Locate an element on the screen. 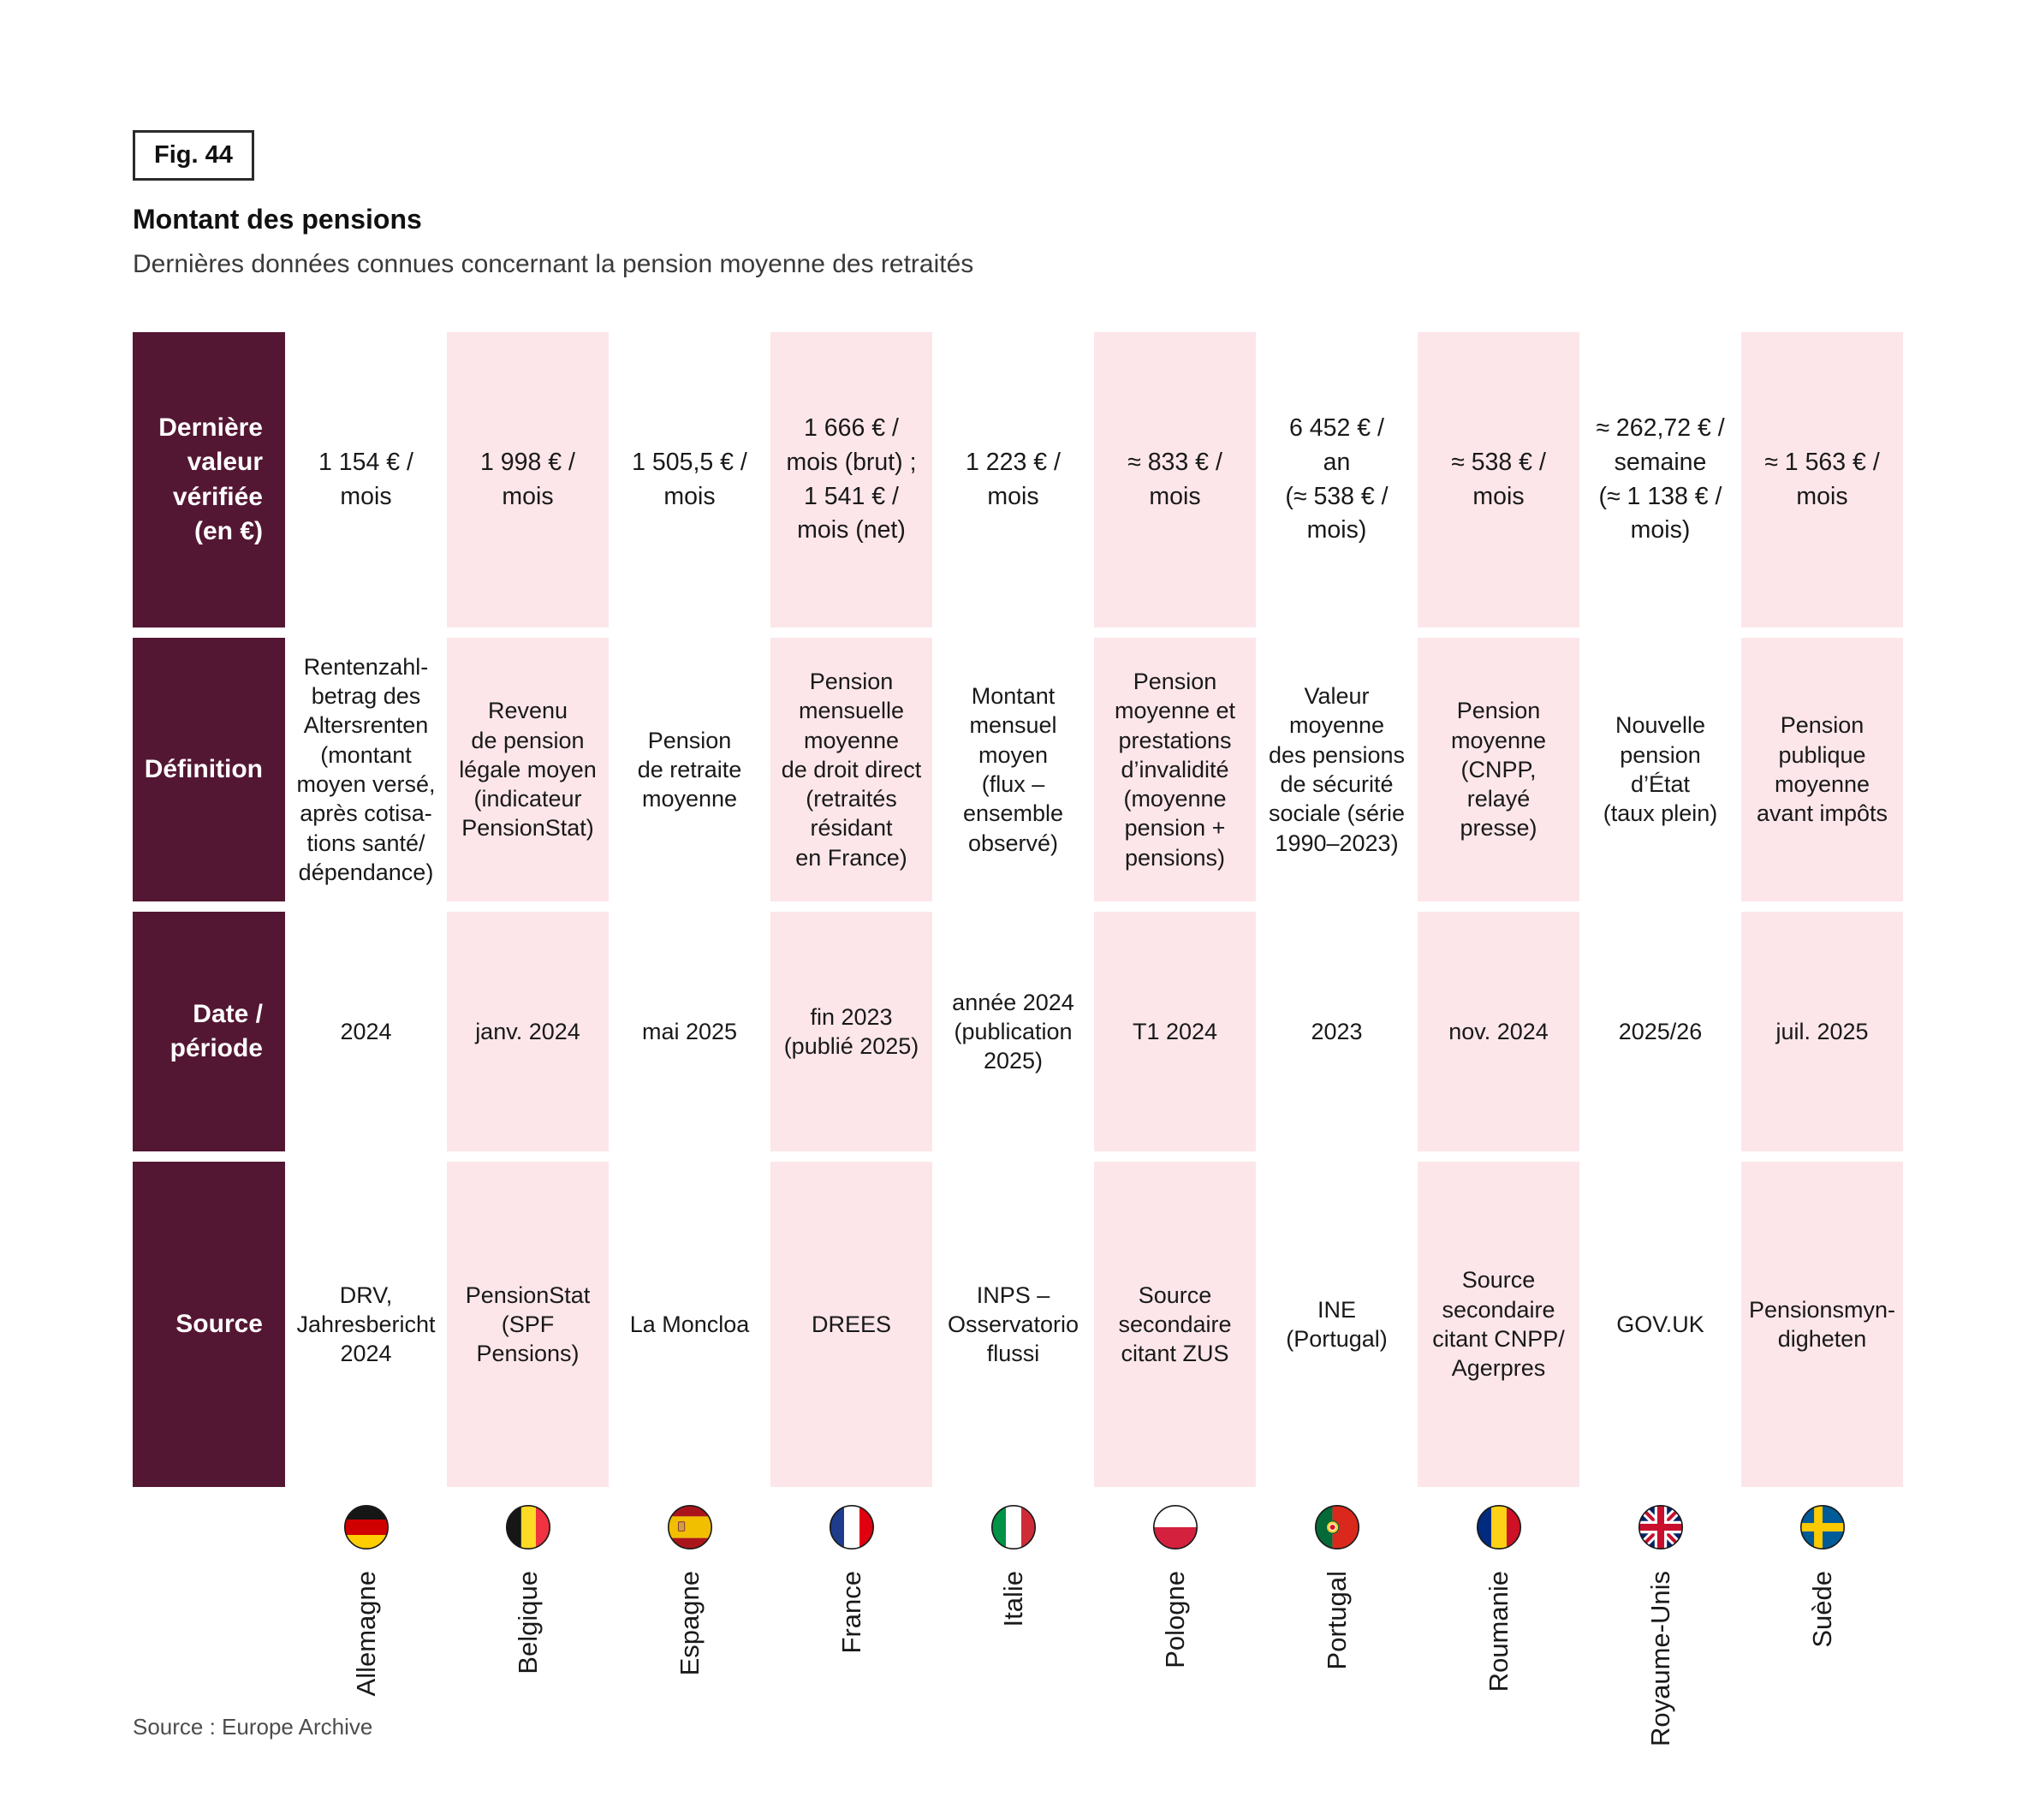 This screenshot has height=1820, width=2022. date-cell-suede: juil. 2025 is located at coordinates (1822, 1031).